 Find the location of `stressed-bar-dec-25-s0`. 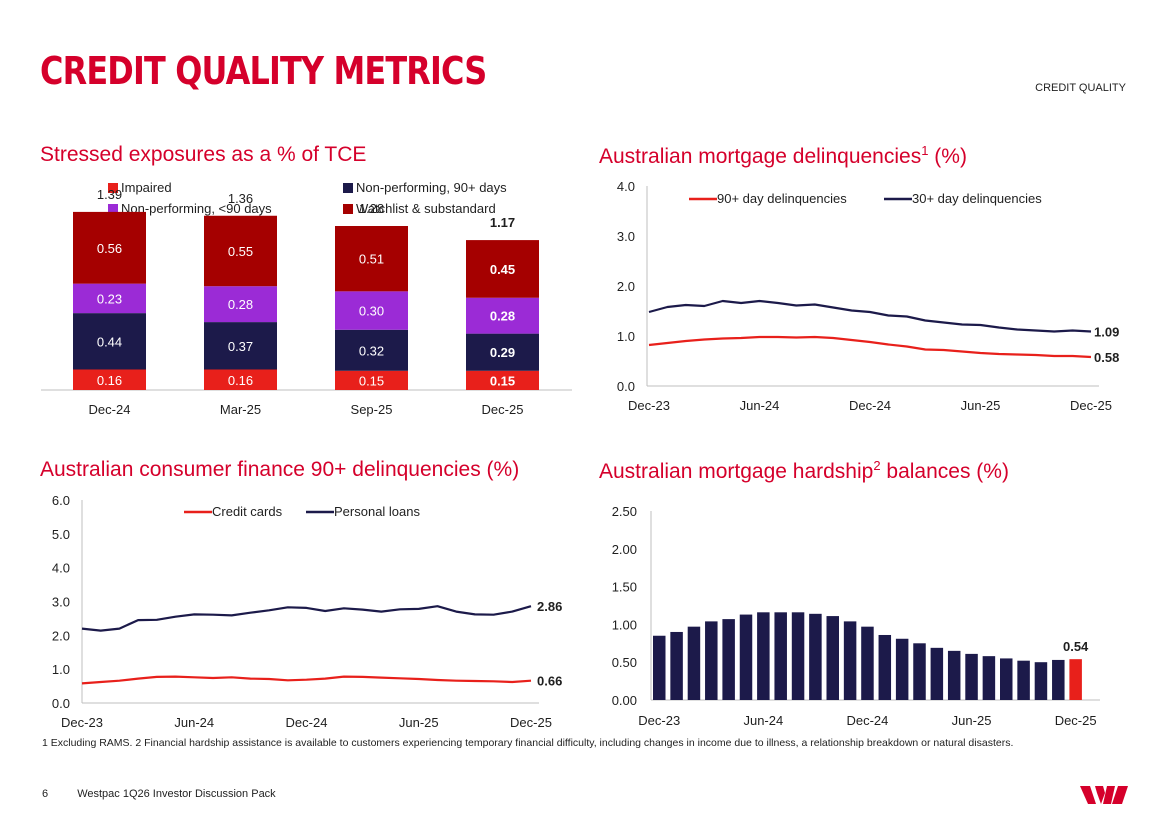

stressed-bar-dec-25-s0 is located at coordinates (502, 380).